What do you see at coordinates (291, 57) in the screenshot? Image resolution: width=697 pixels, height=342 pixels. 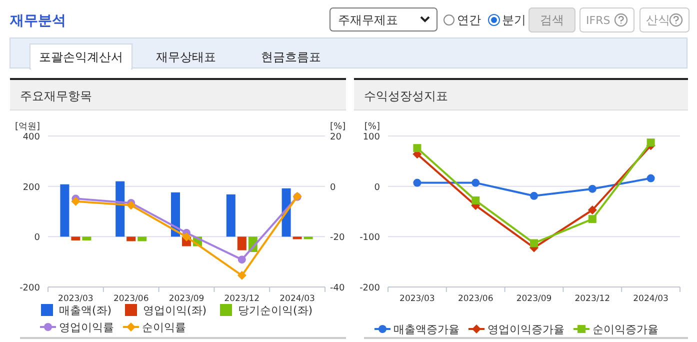 I see `text: 현금흐름표` at bounding box center [291, 57].